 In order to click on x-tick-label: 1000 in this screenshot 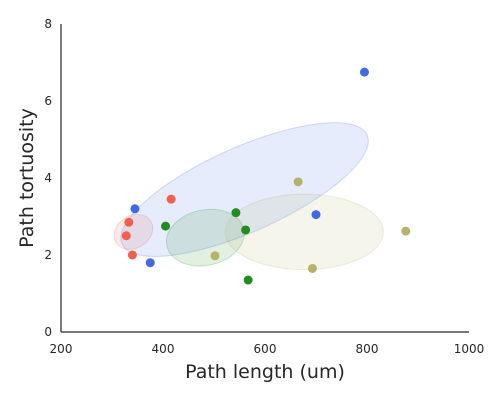, I will do `click(469, 349)`.